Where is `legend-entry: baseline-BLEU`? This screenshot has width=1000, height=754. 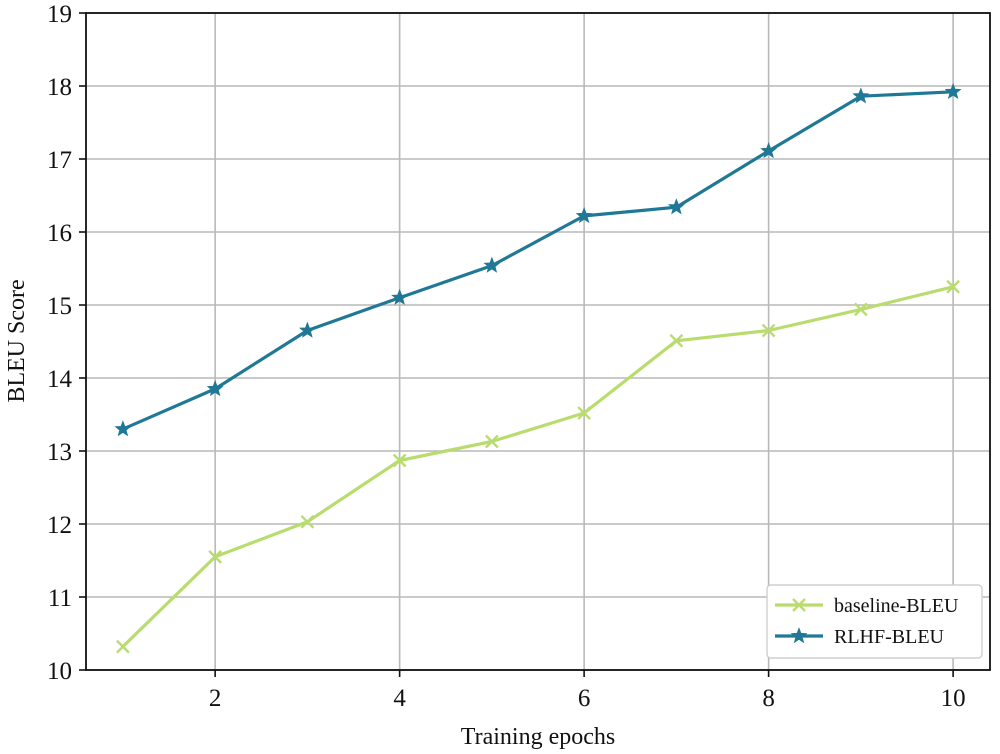
legend-entry: baseline-BLEU is located at coordinates (867, 606).